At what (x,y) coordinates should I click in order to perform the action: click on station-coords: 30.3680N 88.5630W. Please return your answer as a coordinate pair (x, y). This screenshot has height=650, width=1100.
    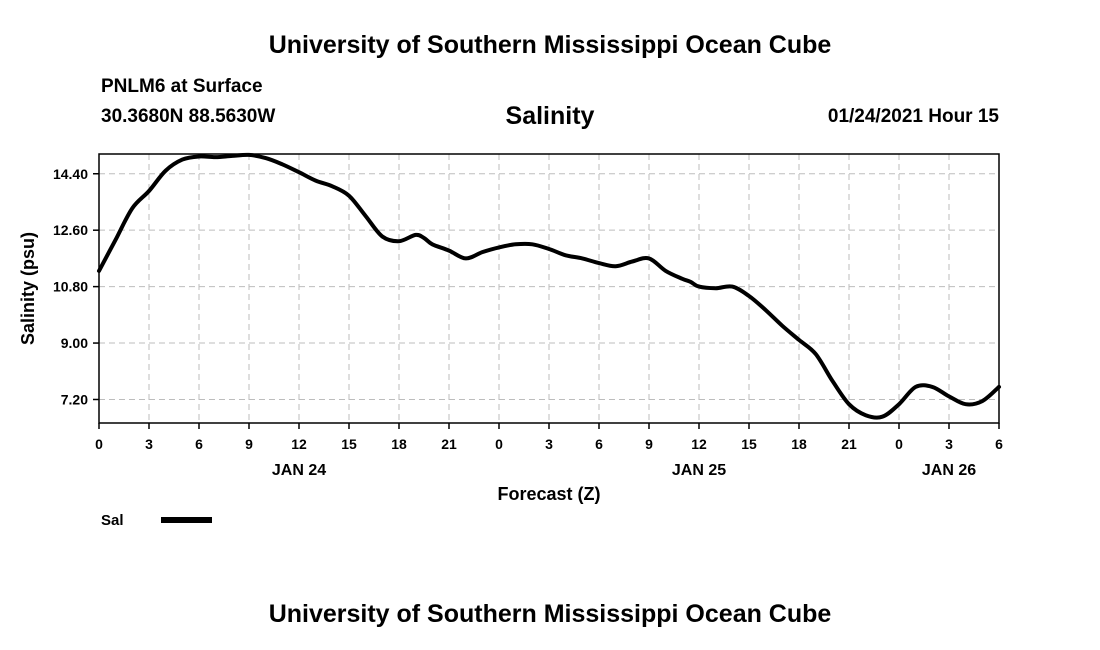
    Looking at the image, I should click on (188, 116).